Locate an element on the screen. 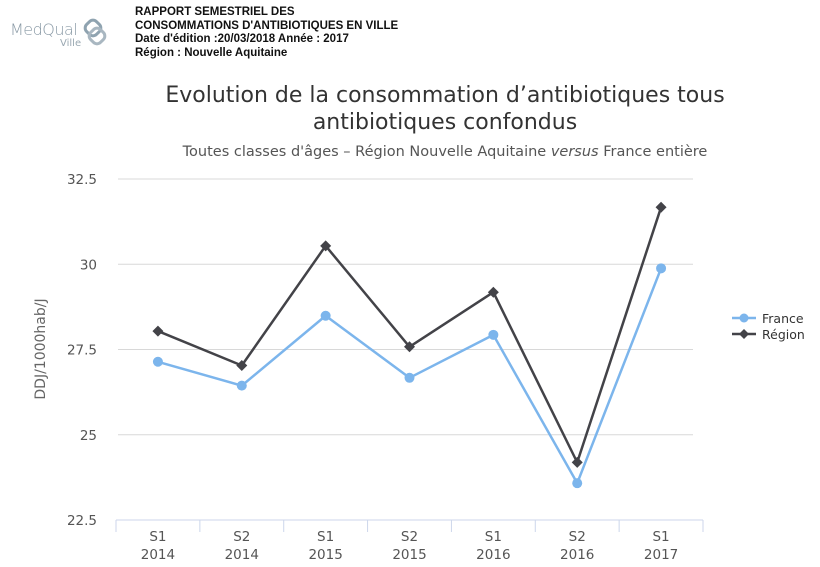  logo-name: MedQual is located at coordinates (44, 29).